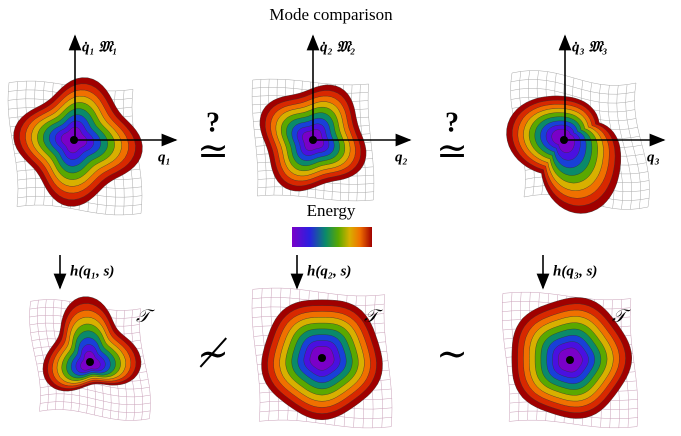 This screenshot has width=681, height=436. What do you see at coordinates (213, 355) in the screenshot?
I see `relation-symbol: ≁` at bounding box center [213, 355].